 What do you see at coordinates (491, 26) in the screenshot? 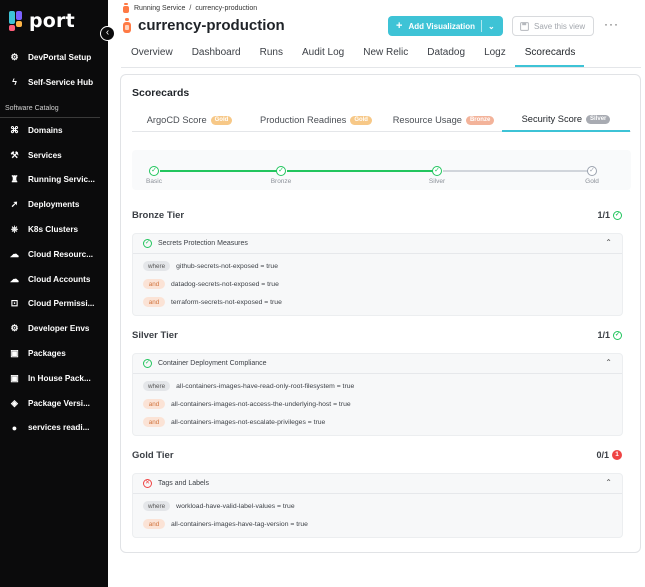
I see `chevron-down-icon: ⌄` at bounding box center [491, 26].